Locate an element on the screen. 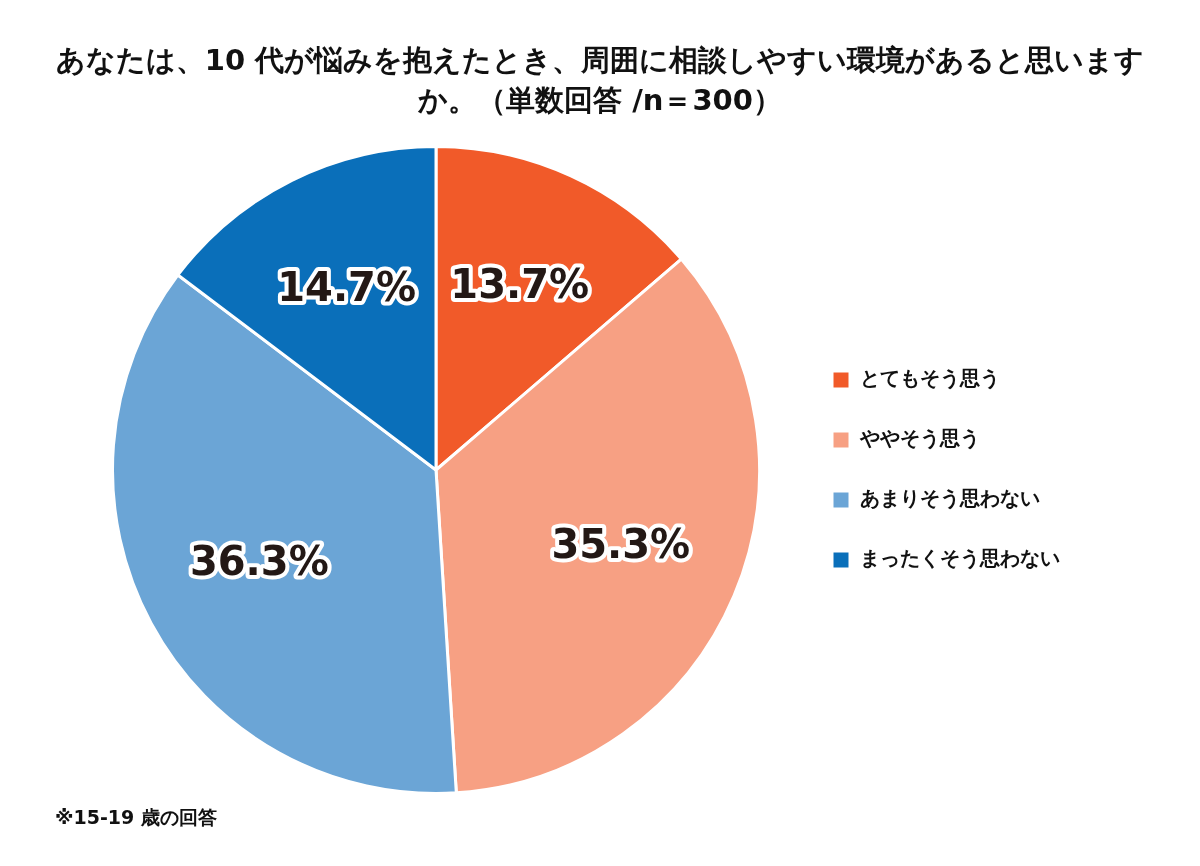  legend-label: とてもそう思う is located at coordinates (930, 378).